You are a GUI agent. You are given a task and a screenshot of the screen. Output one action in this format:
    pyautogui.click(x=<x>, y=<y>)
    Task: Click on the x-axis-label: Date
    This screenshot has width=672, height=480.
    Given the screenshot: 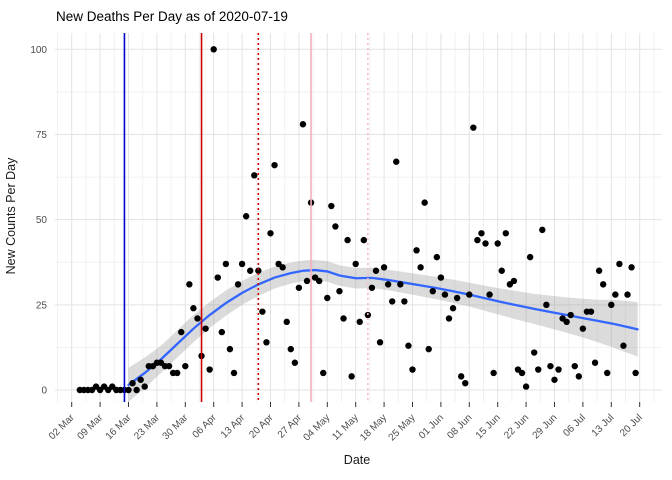 What is the action you would take?
    pyautogui.click(x=357, y=460)
    